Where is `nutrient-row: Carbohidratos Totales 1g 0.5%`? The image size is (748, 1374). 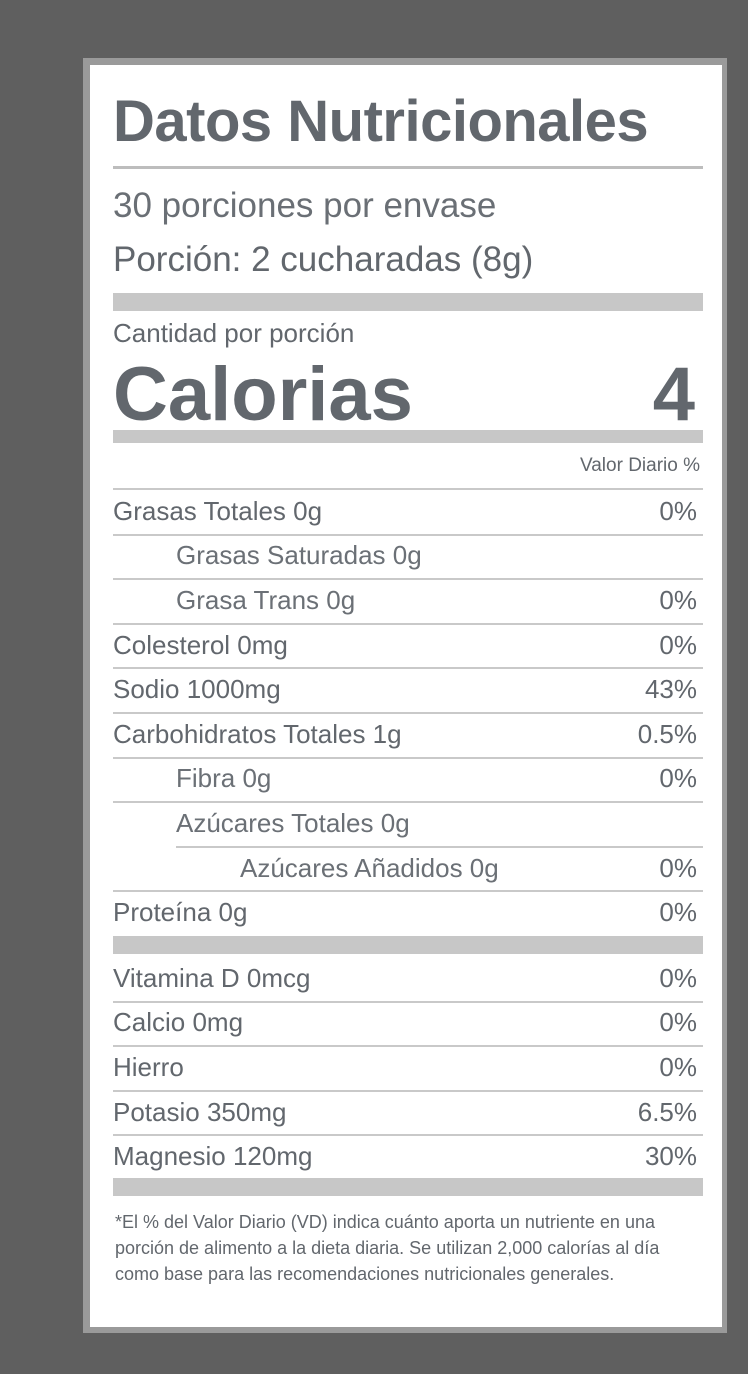
nutrient-row: Carbohidratos Totales 1g 0.5% is located at coordinates (408, 734).